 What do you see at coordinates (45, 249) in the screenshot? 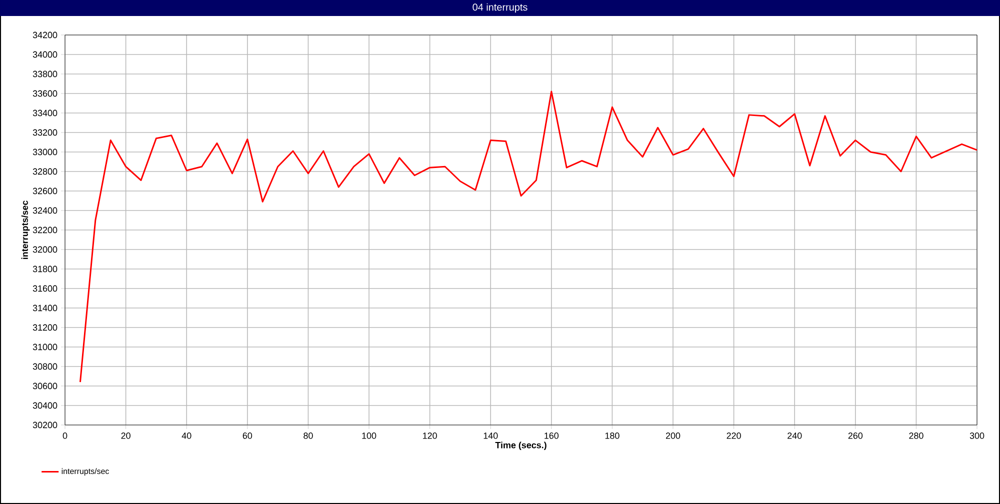
I see `y-tick-label: 32000` at bounding box center [45, 249].